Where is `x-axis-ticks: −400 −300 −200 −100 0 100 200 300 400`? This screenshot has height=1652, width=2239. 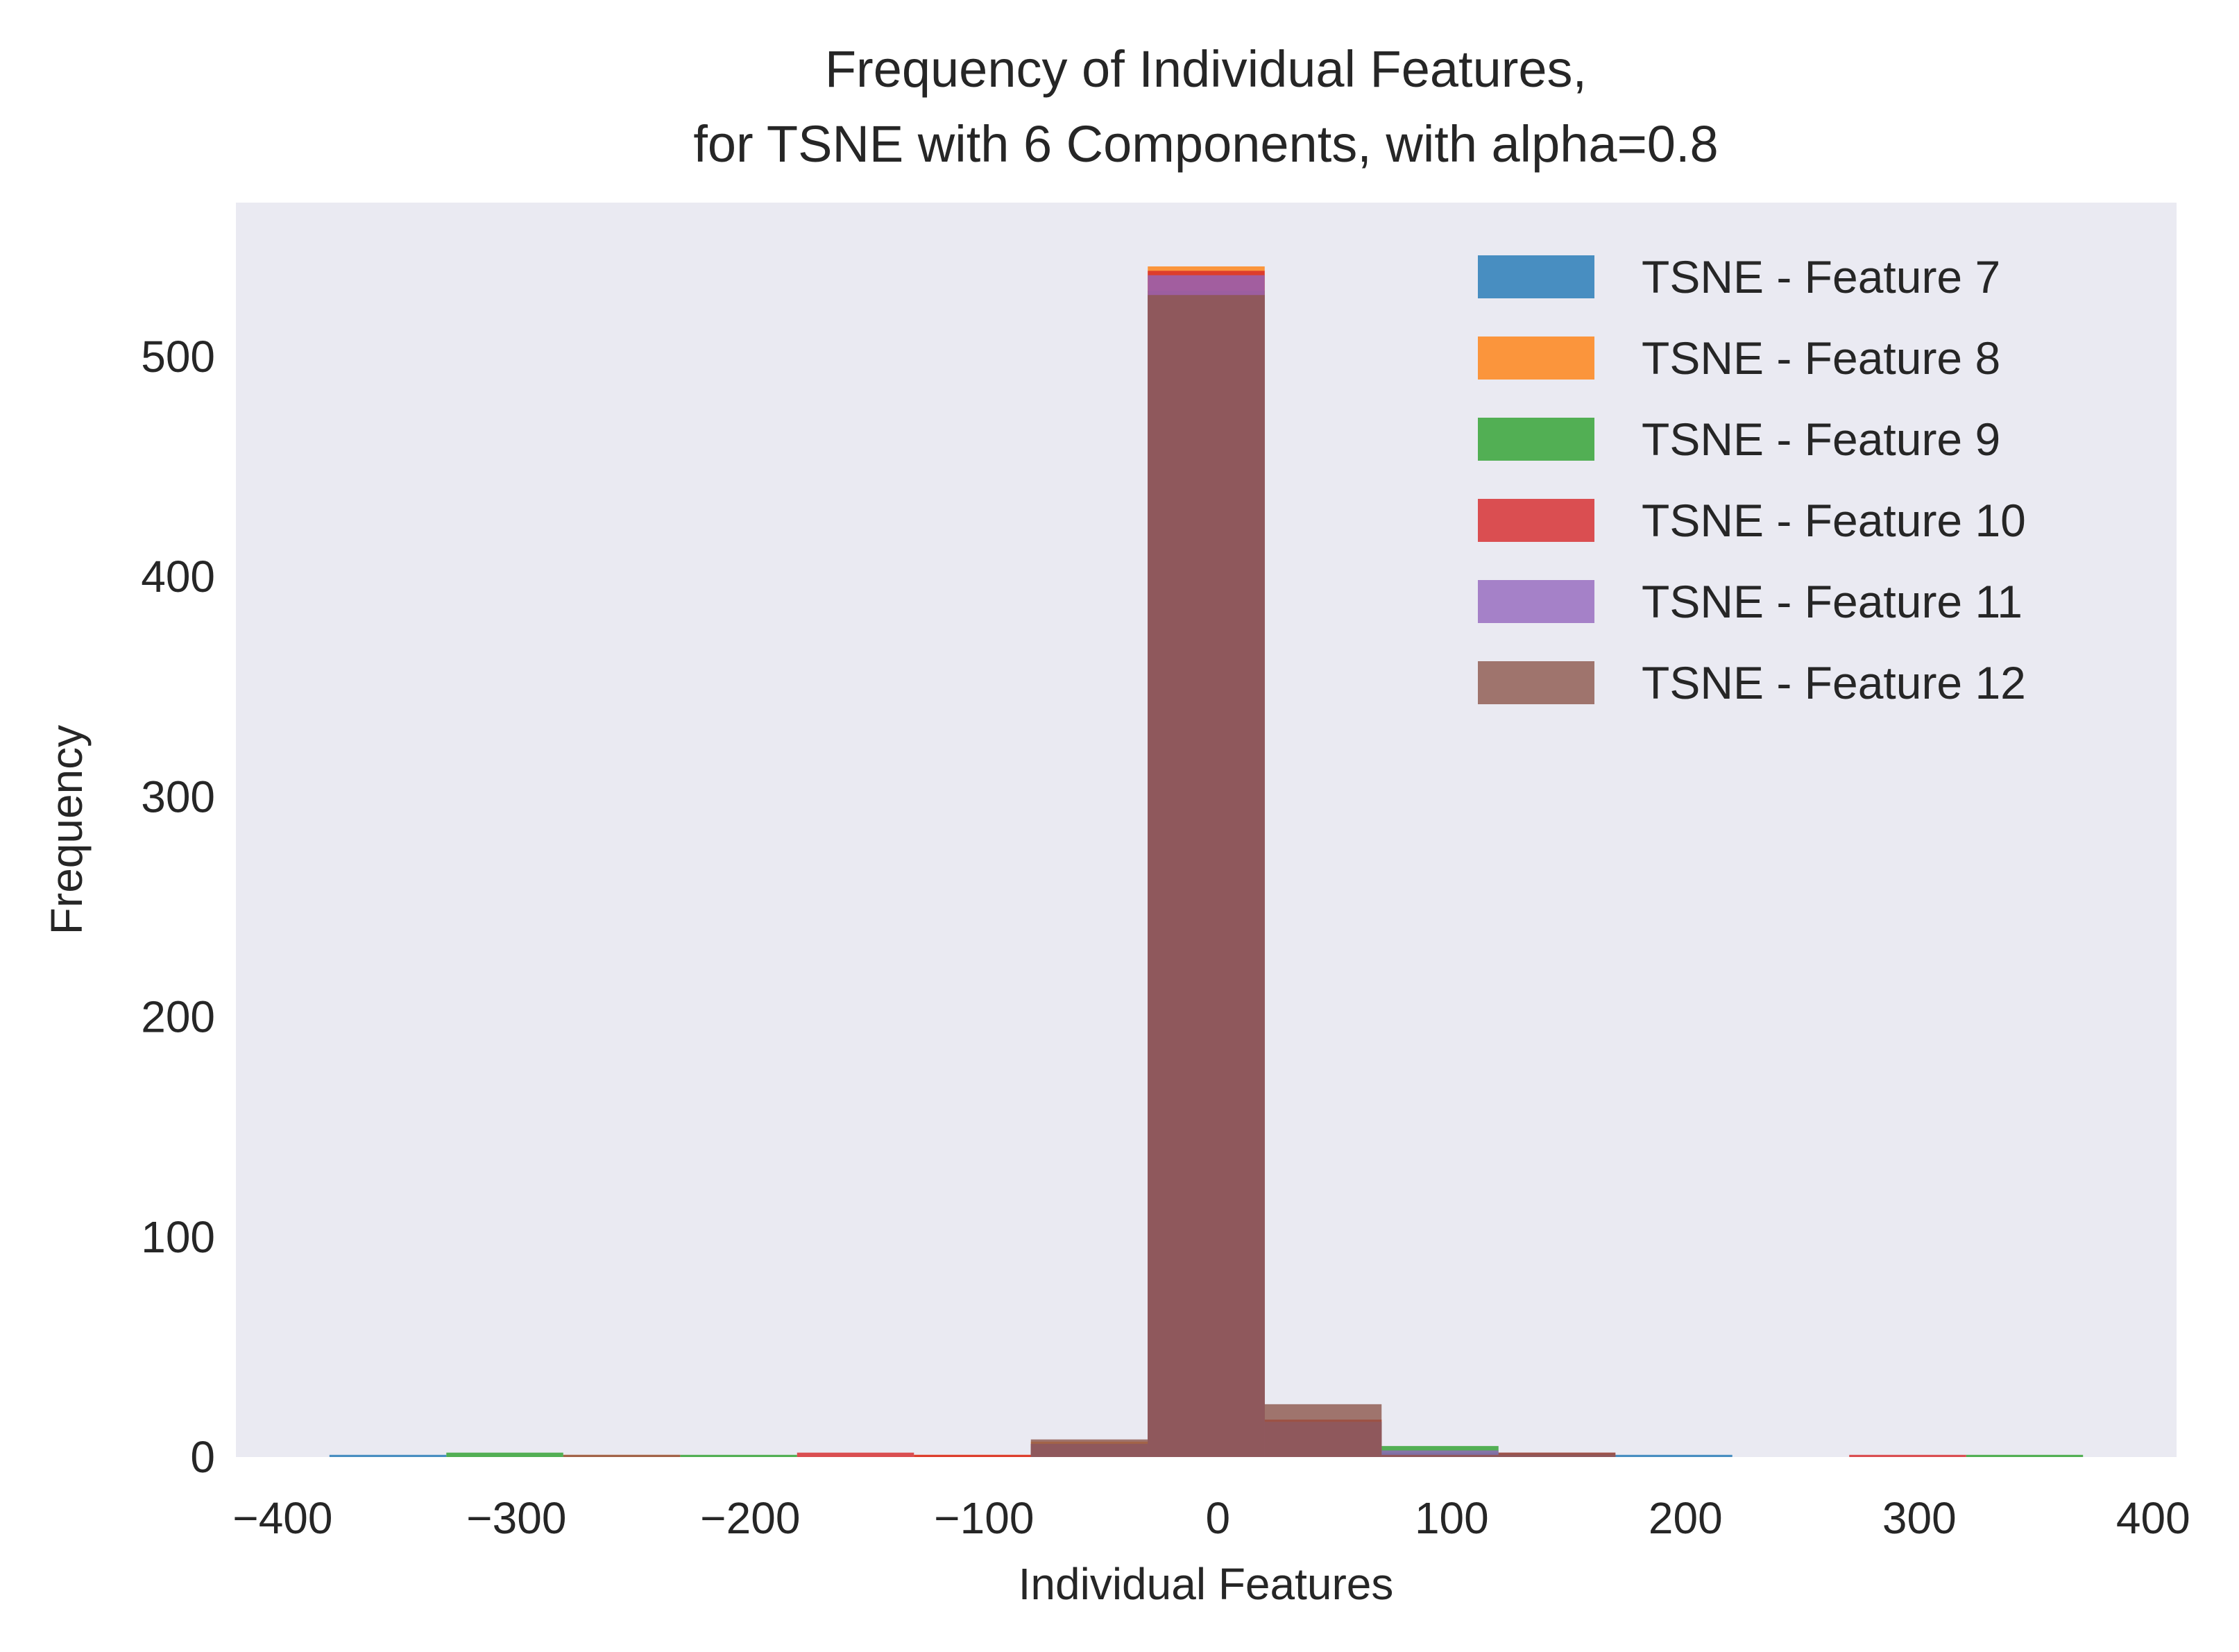 x-axis-ticks: −400 −300 −200 −100 0 100 200 300 400 is located at coordinates (1211, 1518).